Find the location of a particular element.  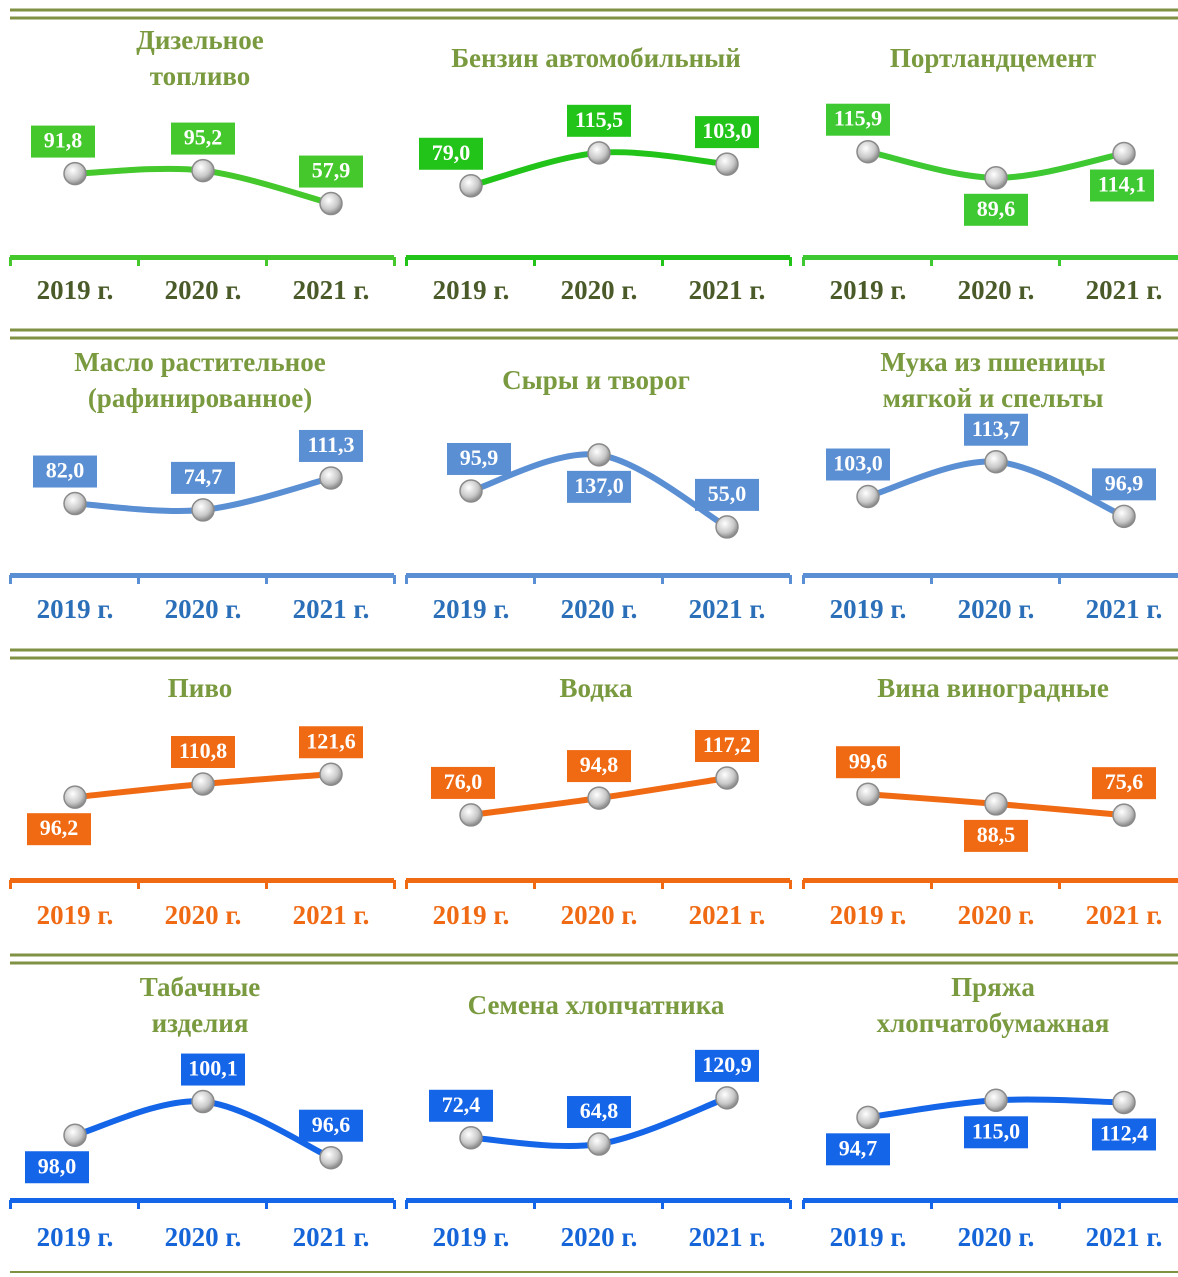

value-label: 89,6 is located at coordinates (996, 208).